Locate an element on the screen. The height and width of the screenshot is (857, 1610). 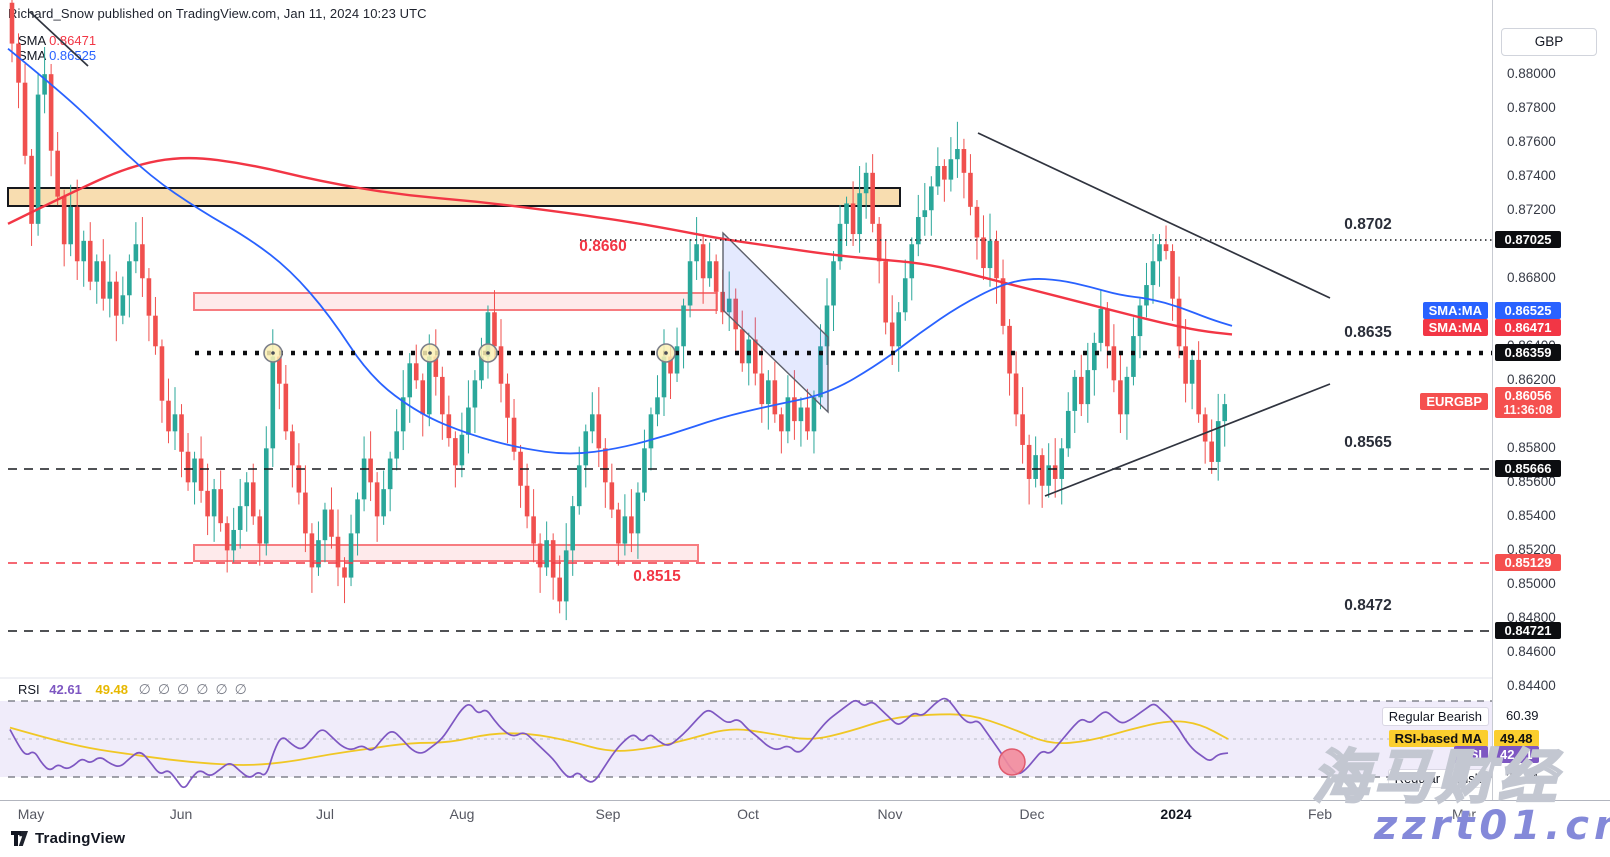
sma-legend-row-fast: SMA 0.86525 is located at coordinates (57, 55).